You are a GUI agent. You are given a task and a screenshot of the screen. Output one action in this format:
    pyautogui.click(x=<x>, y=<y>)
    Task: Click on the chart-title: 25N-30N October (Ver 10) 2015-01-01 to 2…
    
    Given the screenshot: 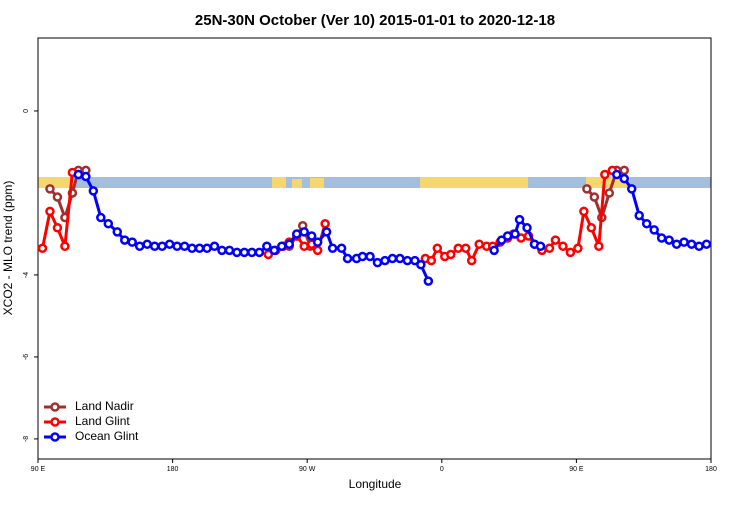 What is the action you would take?
    pyautogui.click(x=375, y=20)
    